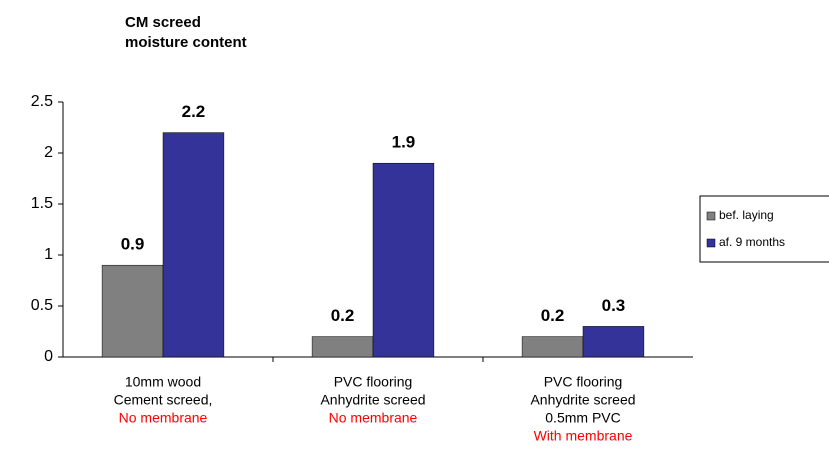 This screenshot has height=459, width=829. What do you see at coordinates (42, 101) in the screenshot?
I see `y-tick-label: 2.5` at bounding box center [42, 101].